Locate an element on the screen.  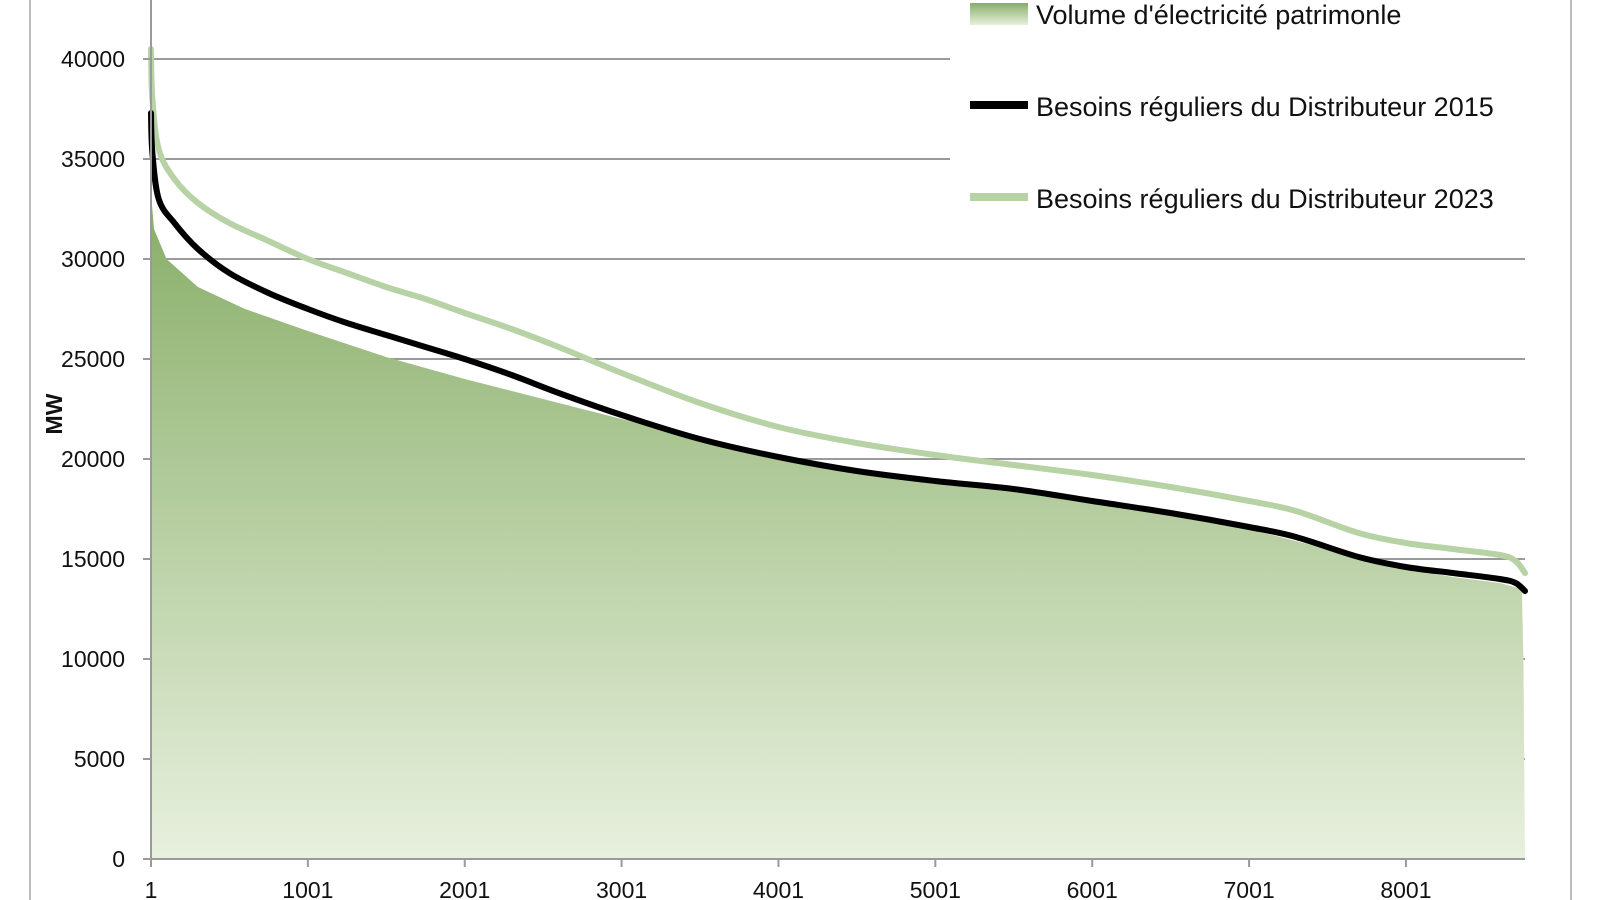
x-tick-label-4001: 4001 is located at coordinates (778, 888).